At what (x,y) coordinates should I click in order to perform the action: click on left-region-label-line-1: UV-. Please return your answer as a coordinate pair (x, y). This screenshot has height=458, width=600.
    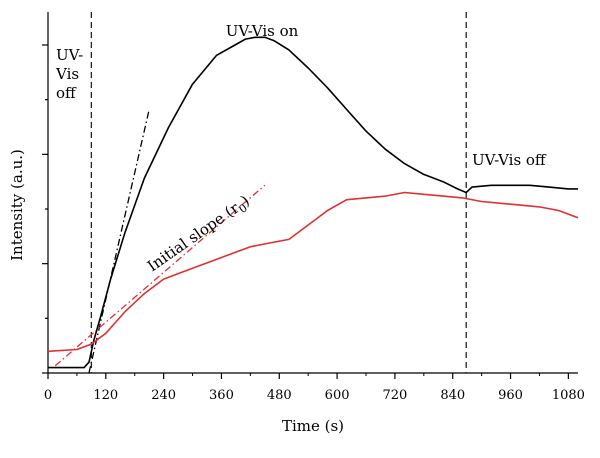
    Looking at the image, I should click on (69, 55).